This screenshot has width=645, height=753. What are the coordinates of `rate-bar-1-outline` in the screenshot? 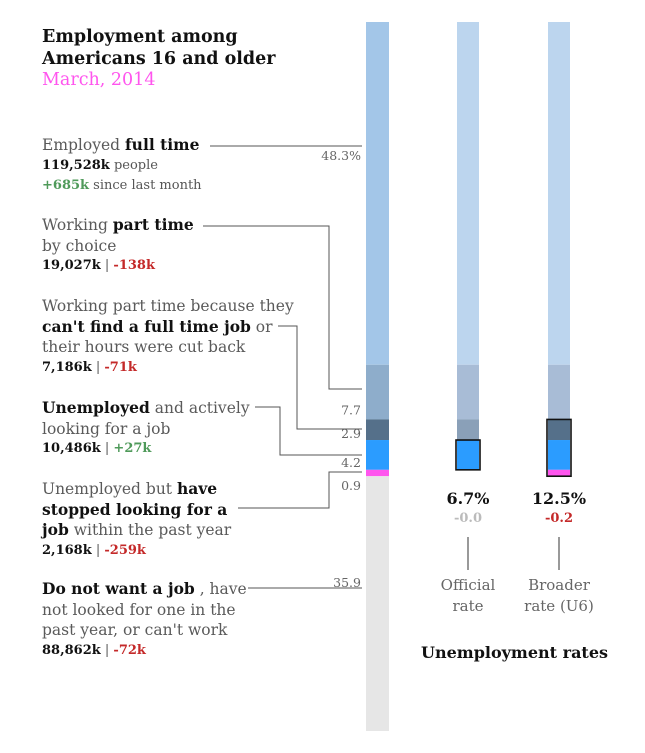 It's located at (468, 455).